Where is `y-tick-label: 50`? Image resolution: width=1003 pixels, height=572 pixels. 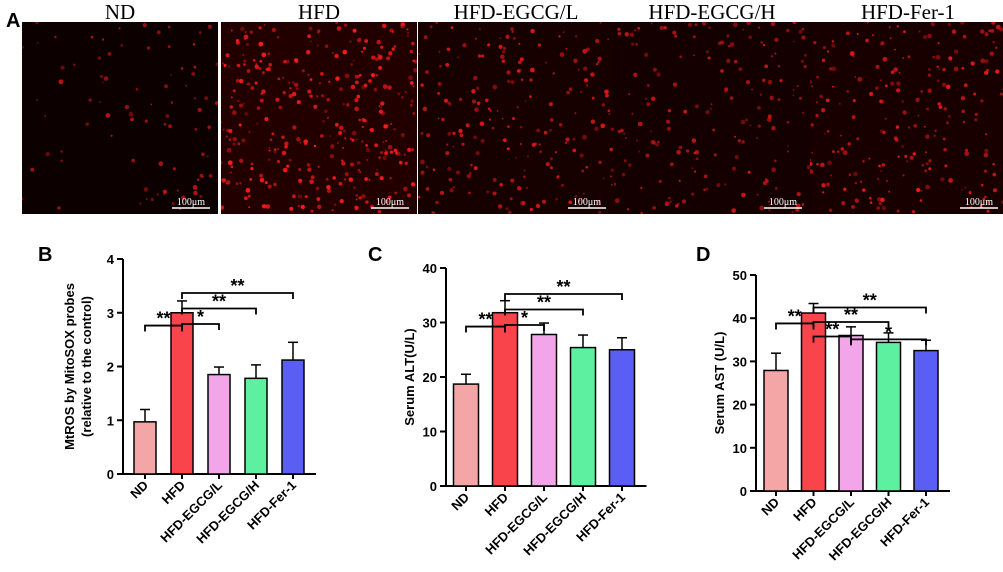
y-tick-label: 50 is located at coordinates (740, 275).